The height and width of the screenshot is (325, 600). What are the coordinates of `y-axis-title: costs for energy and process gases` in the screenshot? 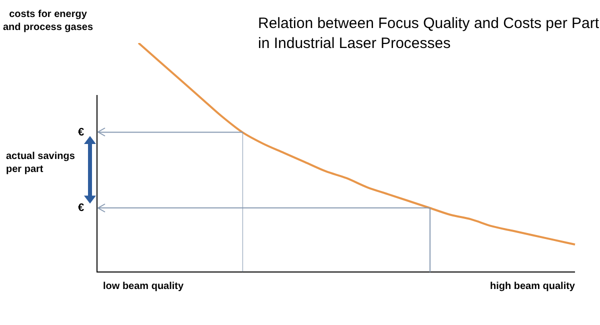 It's located at (48, 21).